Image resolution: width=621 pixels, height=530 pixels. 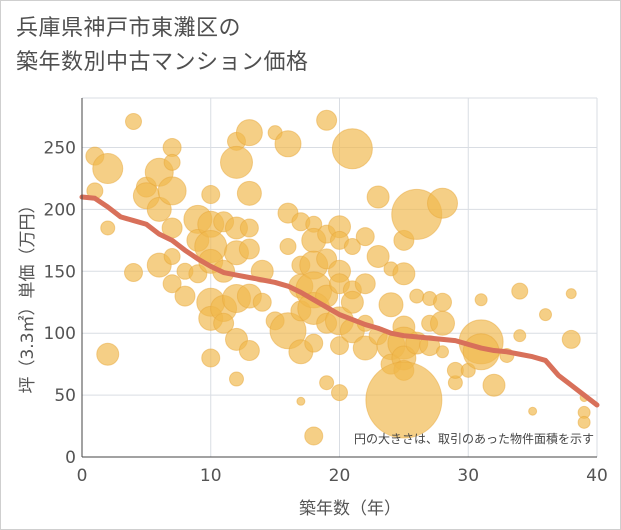 What do you see at coordinates (60, 272) in the screenshot?
I see `y-tick-label-150: 150` at bounding box center [60, 272].